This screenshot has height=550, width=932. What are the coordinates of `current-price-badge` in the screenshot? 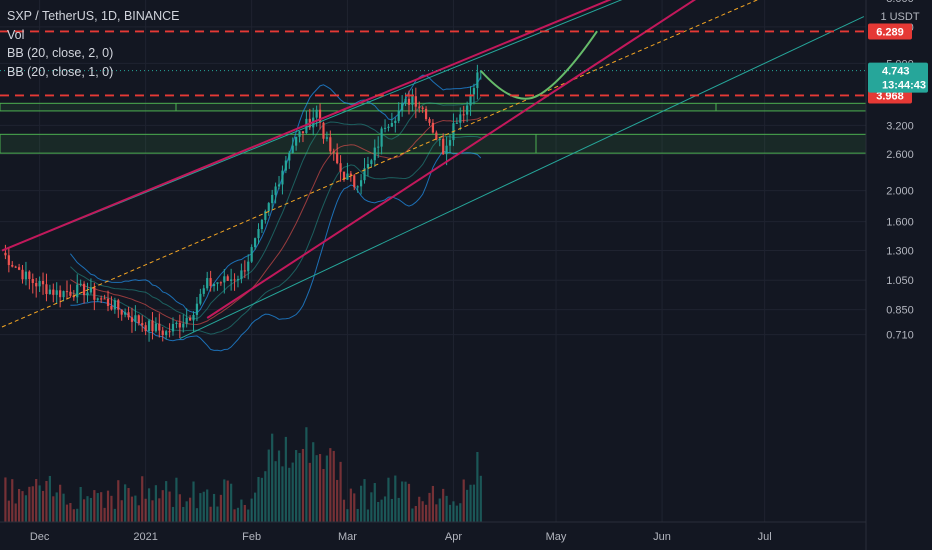 It's located at (898, 77).